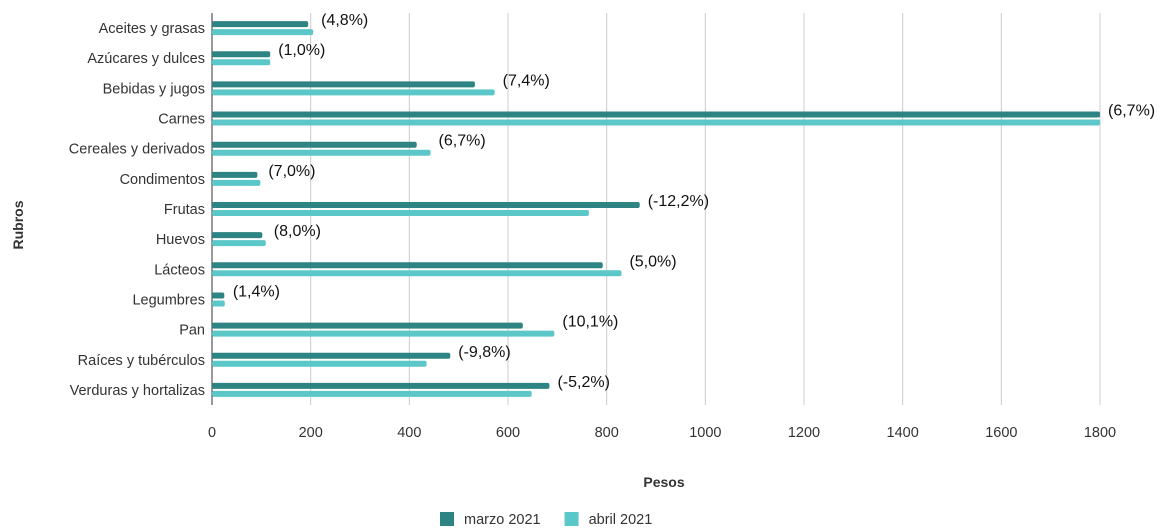 The width and height of the screenshot is (1170, 530). Describe the element at coordinates (291, 171) in the screenshot. I see `data-label: (7,0%)` at that location.